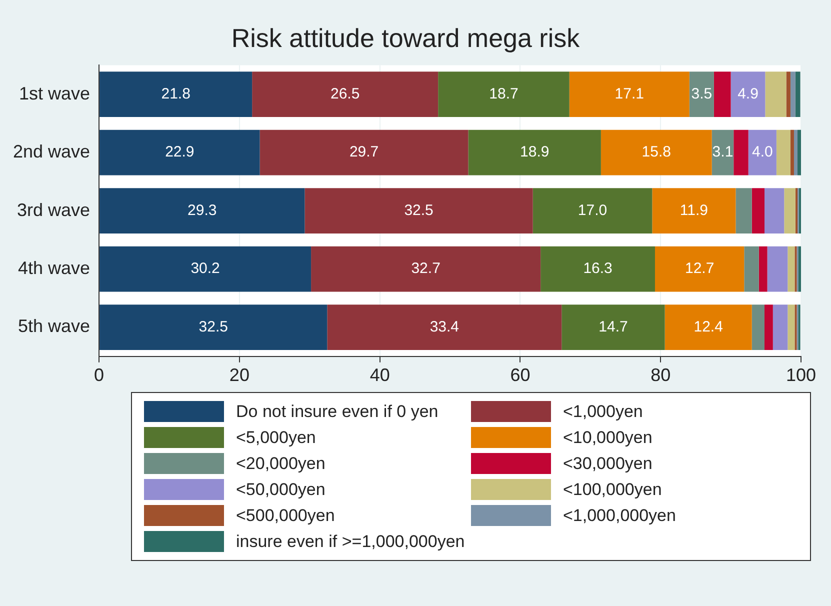  I want to click on data-label: 18.7, so click(503, 93).